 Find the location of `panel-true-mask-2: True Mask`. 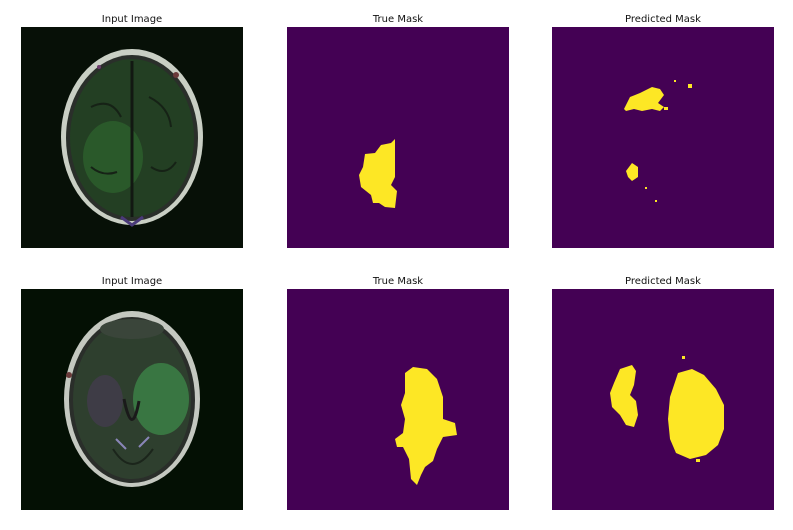

panel-true-mask-2: True Mask is located at coordinates (398, 392).